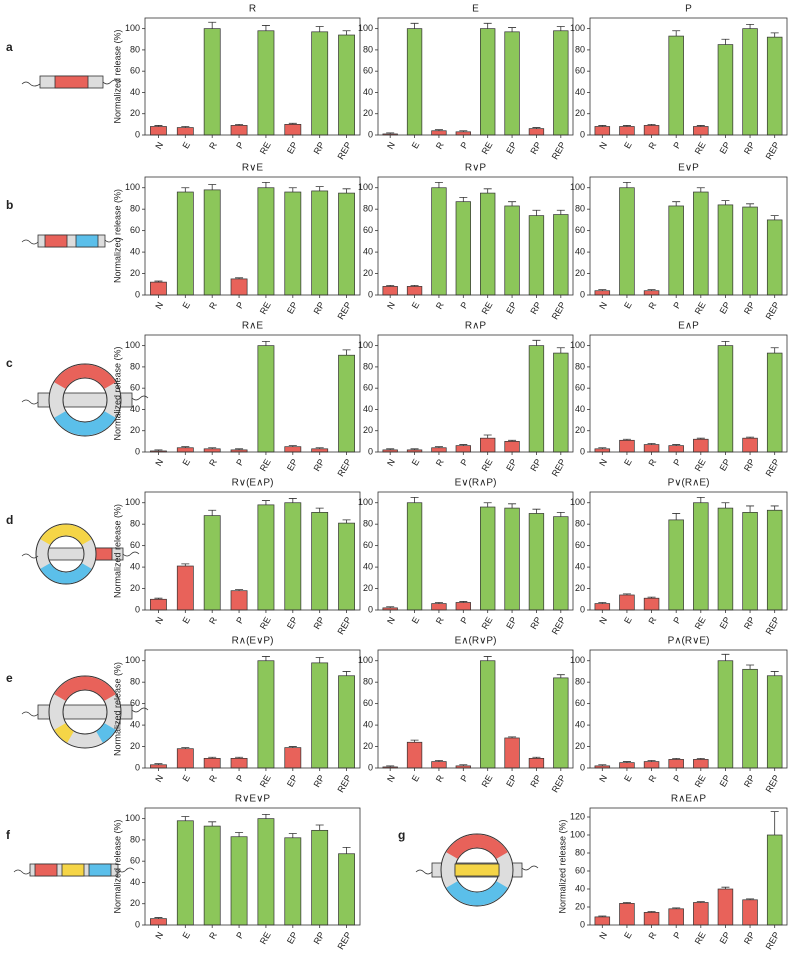  Describe the element at coordinates (688, 551) in the screenshot. I see `plot-frame` at that location.